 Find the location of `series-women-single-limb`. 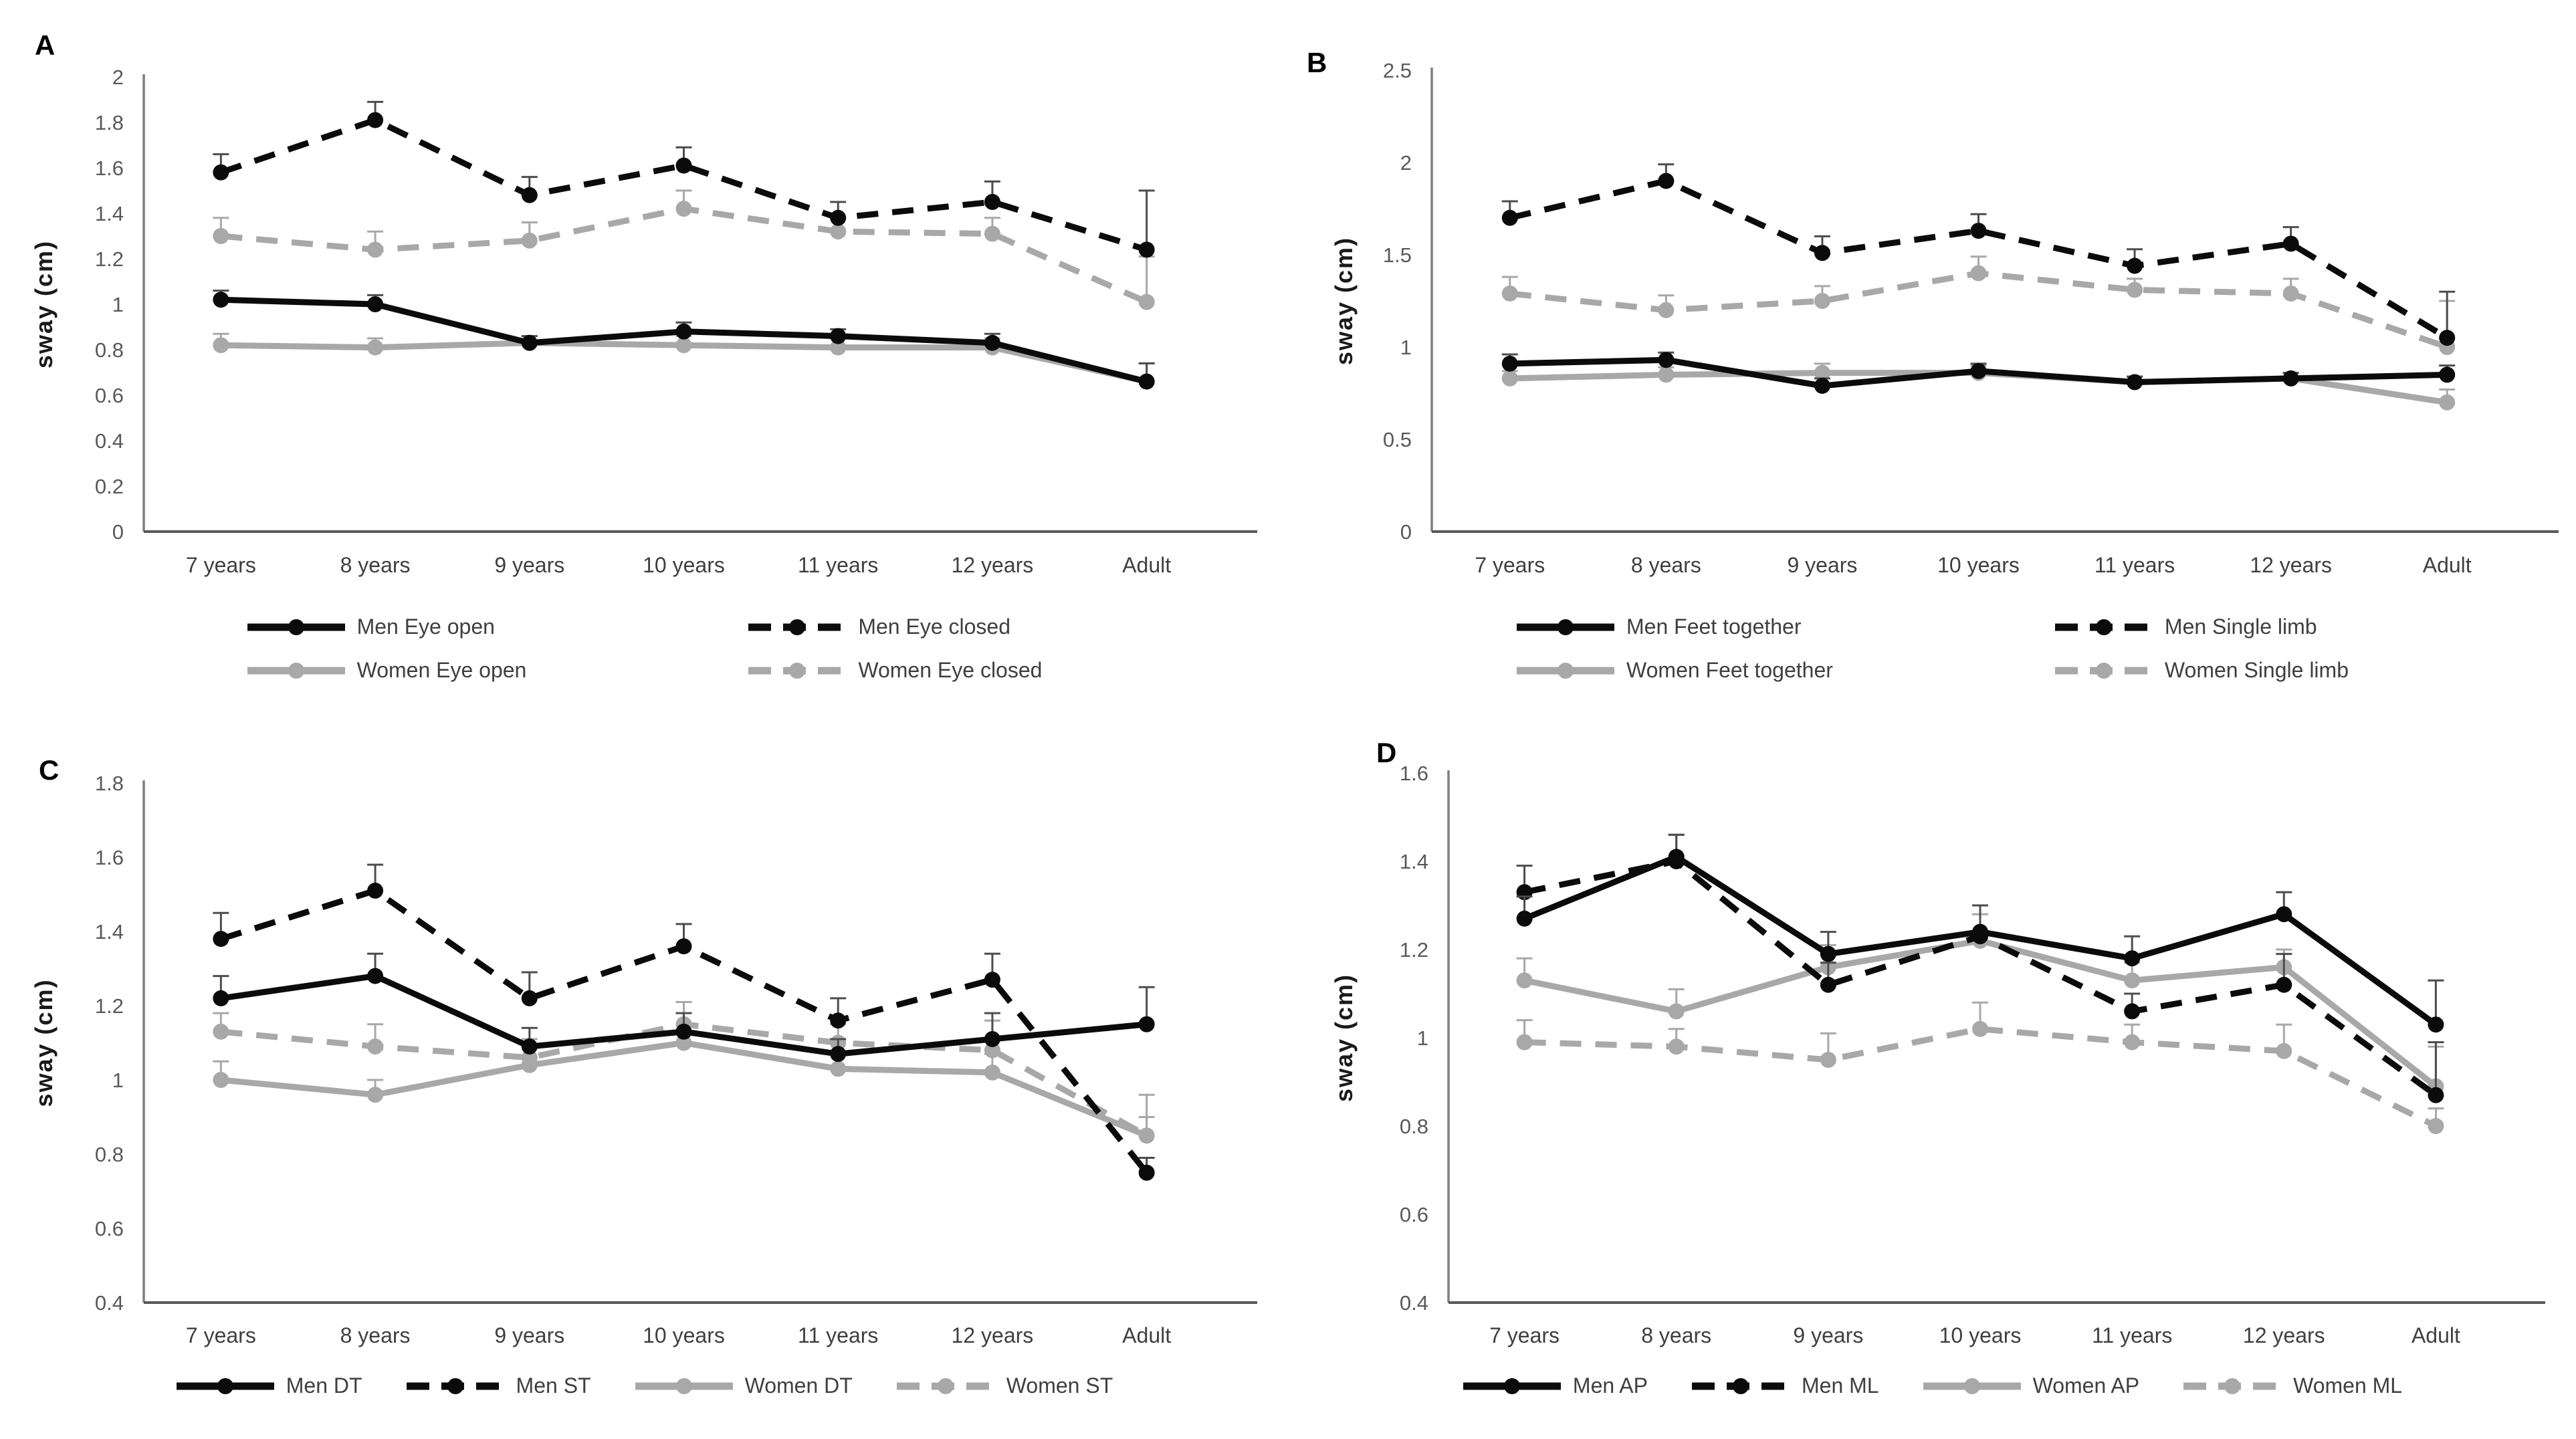

series-women-single-limb is located at coordinates (1979, 305).